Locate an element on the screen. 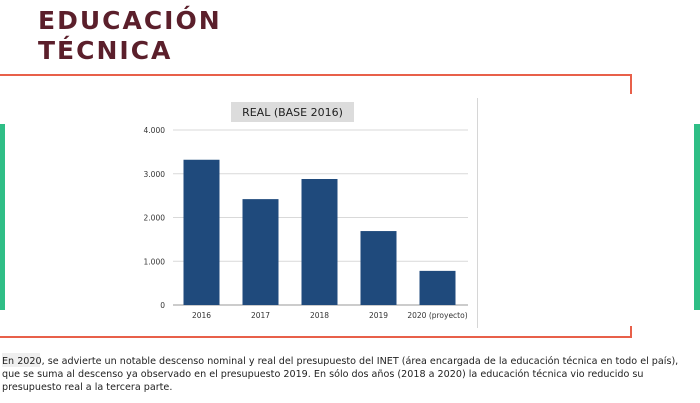  x-tick-label: 2019 is located at coordinates (378, 315).